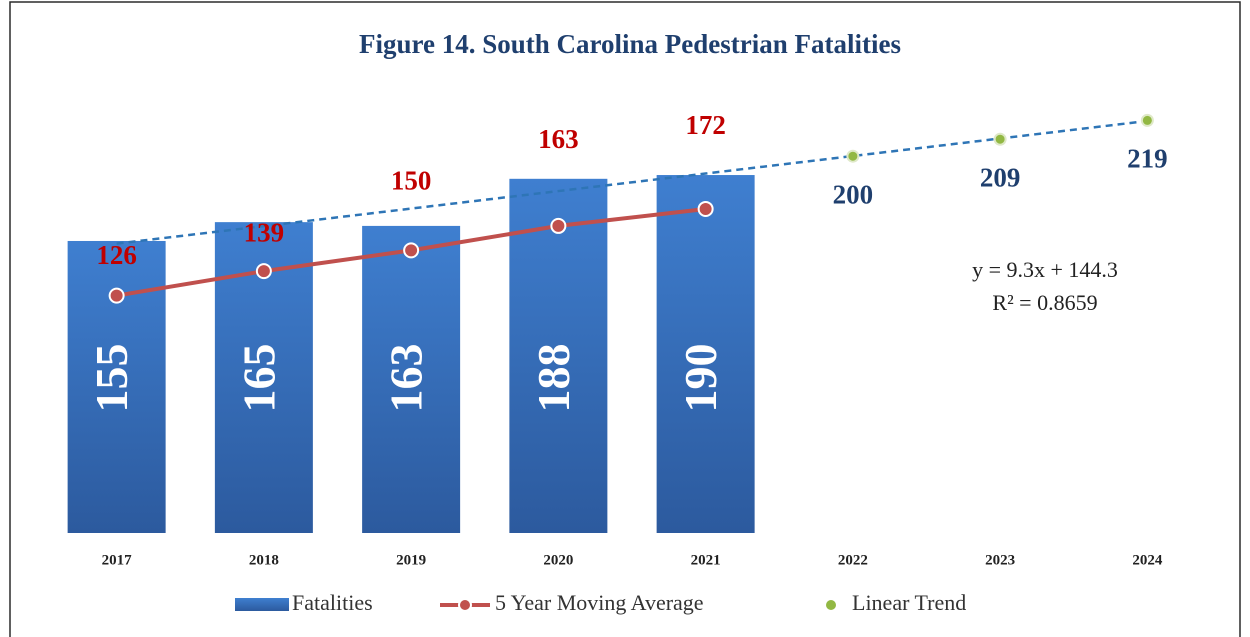 This screenshot has width=1250, height=637. What do you see at coordinates (706, 560) in the screenshot?
I see `x-tick-label: 2021` at bounding box center [706, 560].